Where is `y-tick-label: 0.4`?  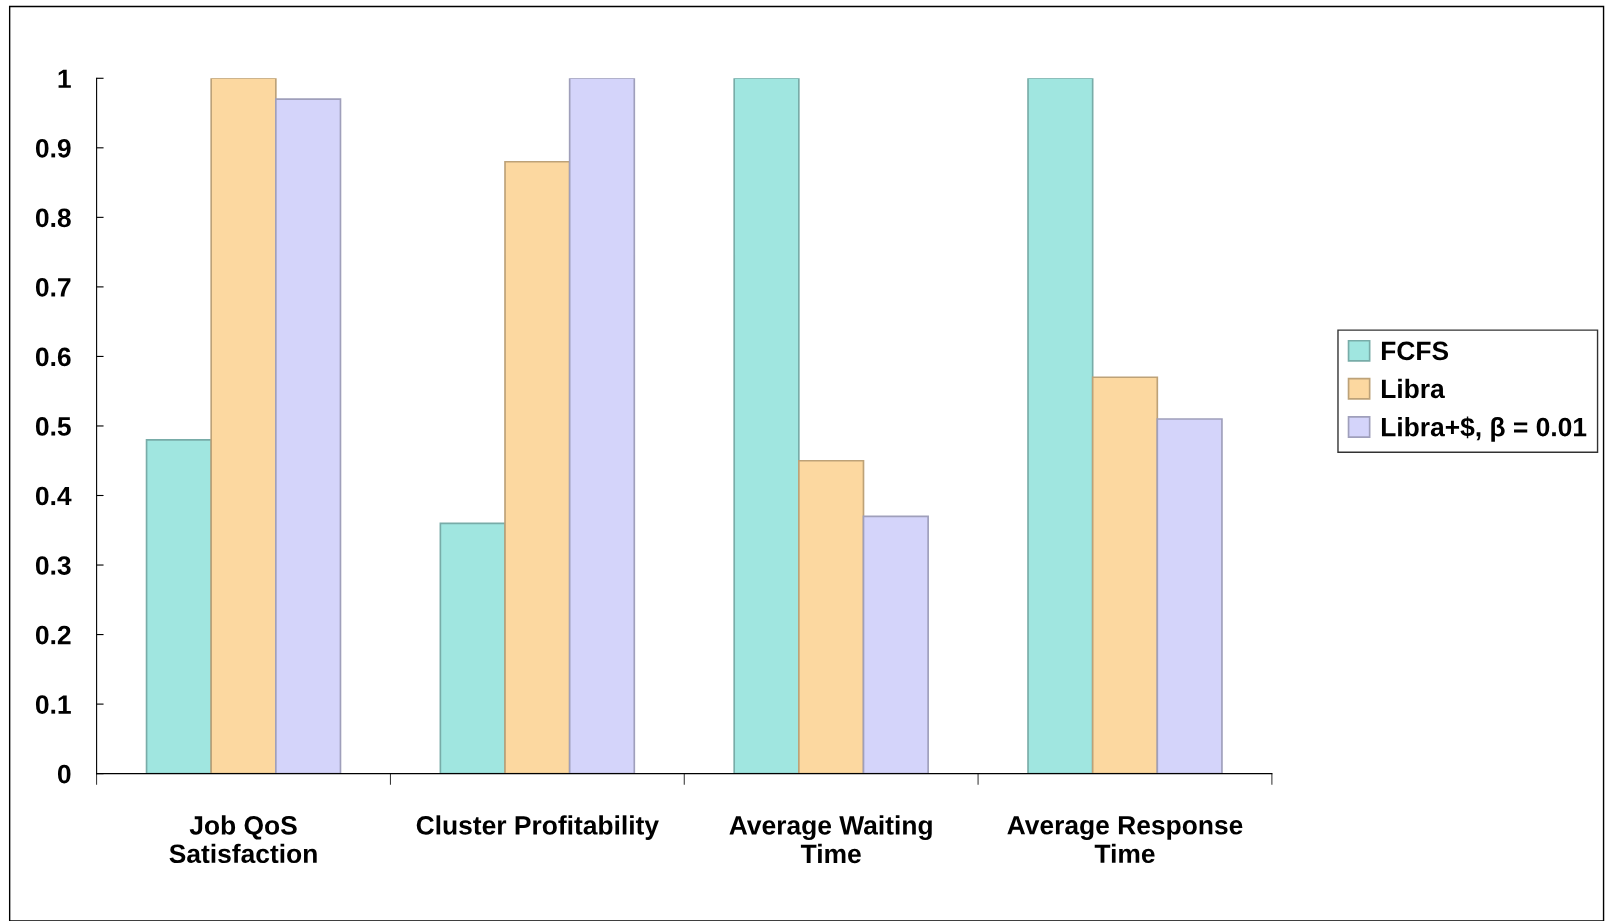
y-tick-label: 0.4 is located at coordinates (53, 496).